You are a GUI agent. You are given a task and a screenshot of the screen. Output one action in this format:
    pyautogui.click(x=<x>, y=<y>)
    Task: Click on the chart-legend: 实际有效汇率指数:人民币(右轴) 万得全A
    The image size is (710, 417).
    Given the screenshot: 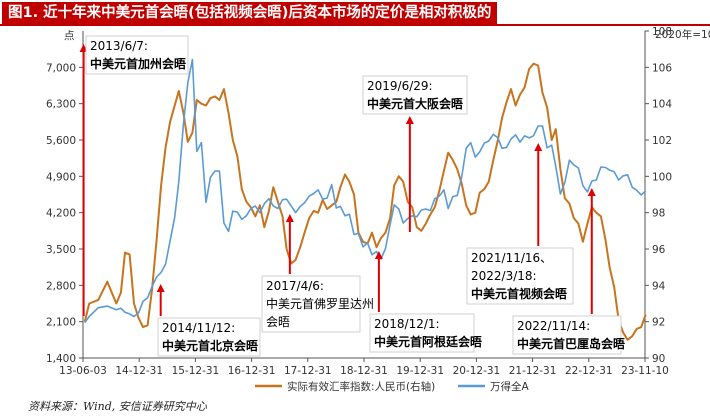 What is the action you would take?
    pyautogui.click(x=392, y=386)
    